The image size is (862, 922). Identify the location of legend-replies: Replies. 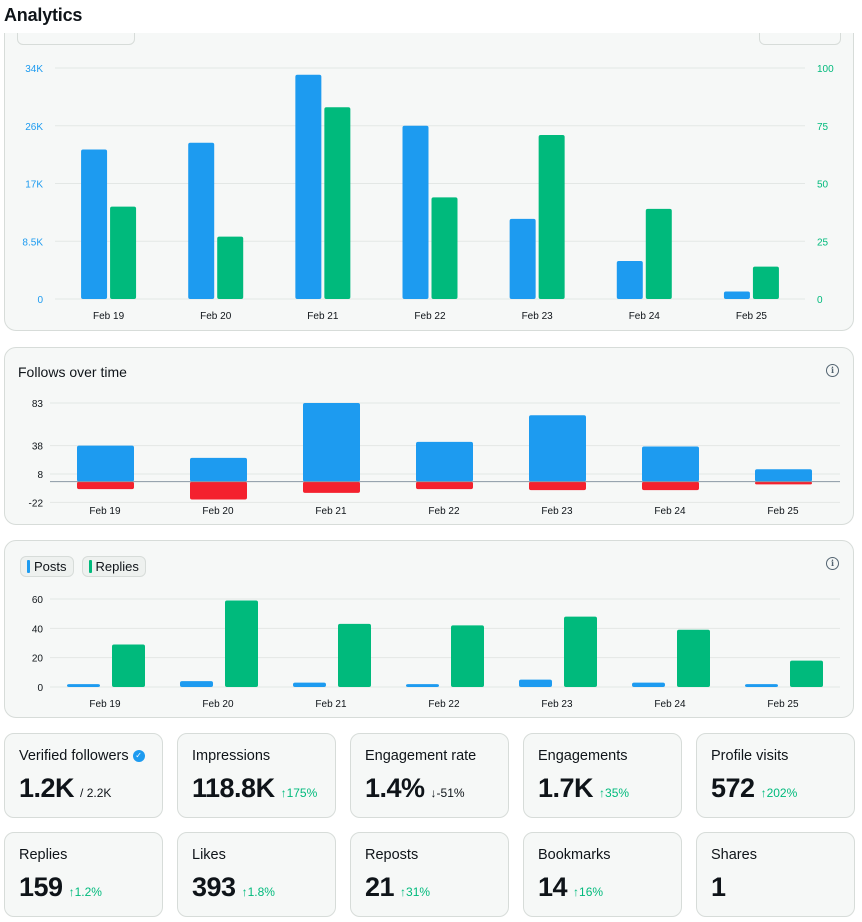
(113, 566).